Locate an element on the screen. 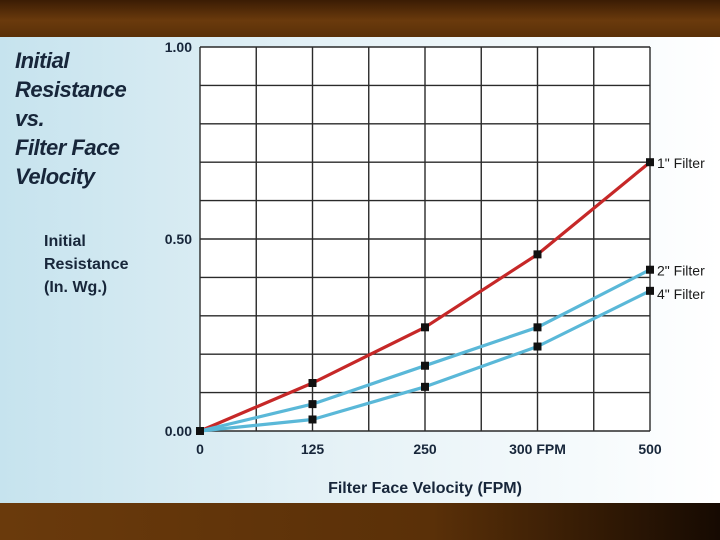 The height and width of the screenshot is (540, 720). series-label: 1" Filter is located at coordinates (681, 163).